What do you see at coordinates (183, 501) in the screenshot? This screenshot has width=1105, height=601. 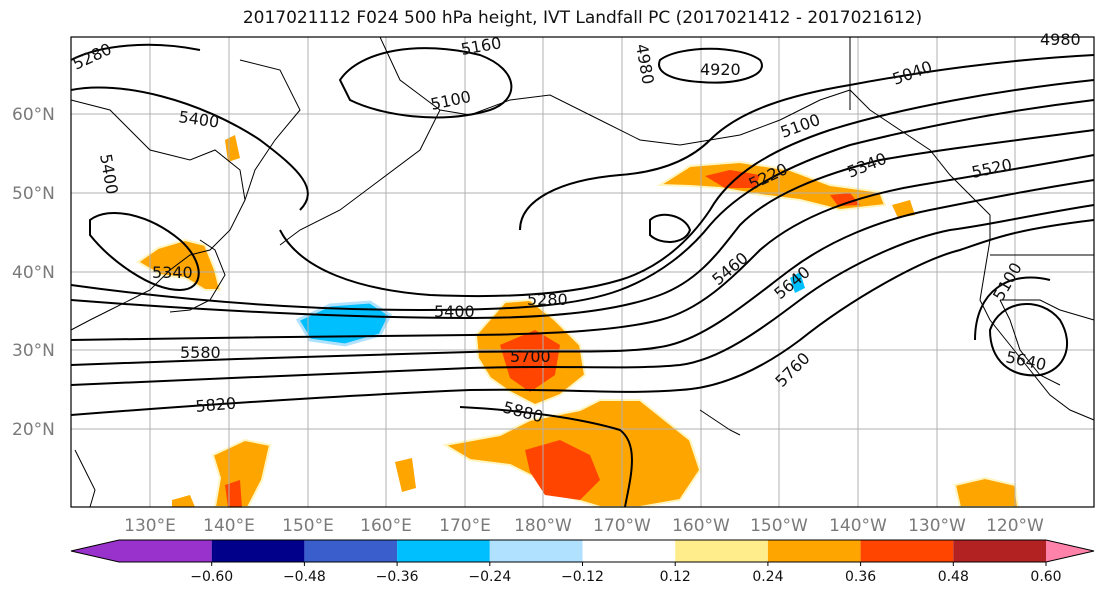 I see `shade-bottom-left` at bounding box center [183, 501].